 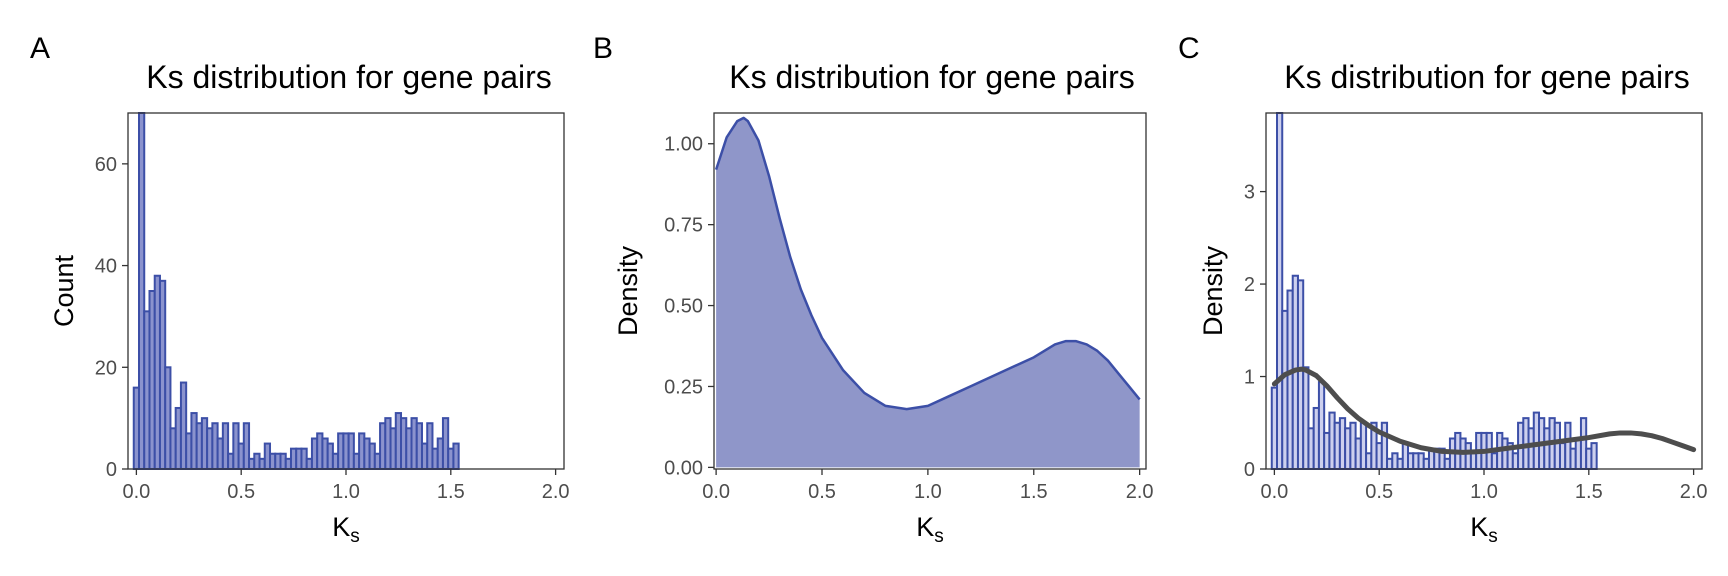 What do you see at coordinates (556, 492) in the screenshot?
I see `panel-a-x-tick-label: 2.0` at bounding box center [556, 492].